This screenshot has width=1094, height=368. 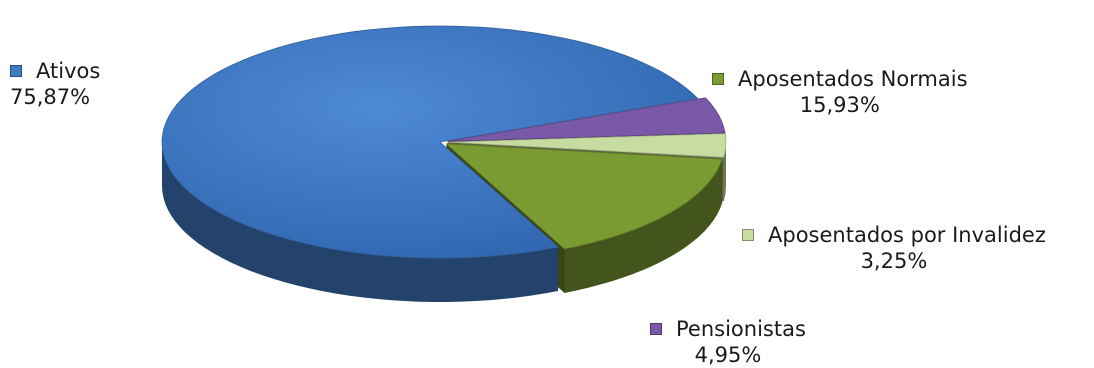 I want to click on pie-slice-aposentados-normais, so click(x=584, y=196).